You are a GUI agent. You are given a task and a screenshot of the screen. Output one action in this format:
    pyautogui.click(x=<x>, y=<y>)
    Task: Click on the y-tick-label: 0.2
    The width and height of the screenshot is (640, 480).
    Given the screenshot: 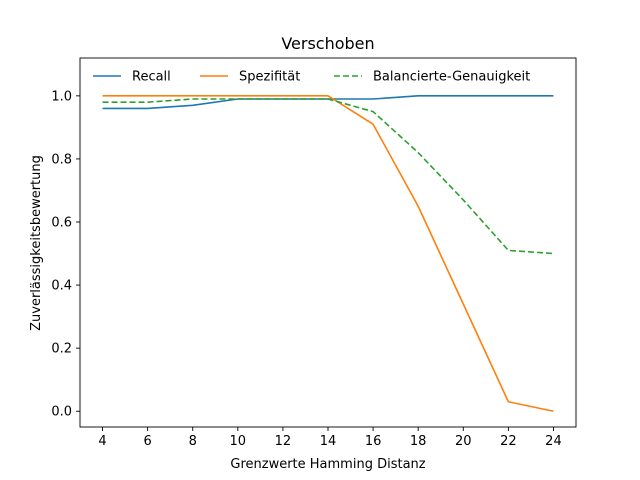 What is the action you would take?
    pyautogui.click(x=61, y=349)
    